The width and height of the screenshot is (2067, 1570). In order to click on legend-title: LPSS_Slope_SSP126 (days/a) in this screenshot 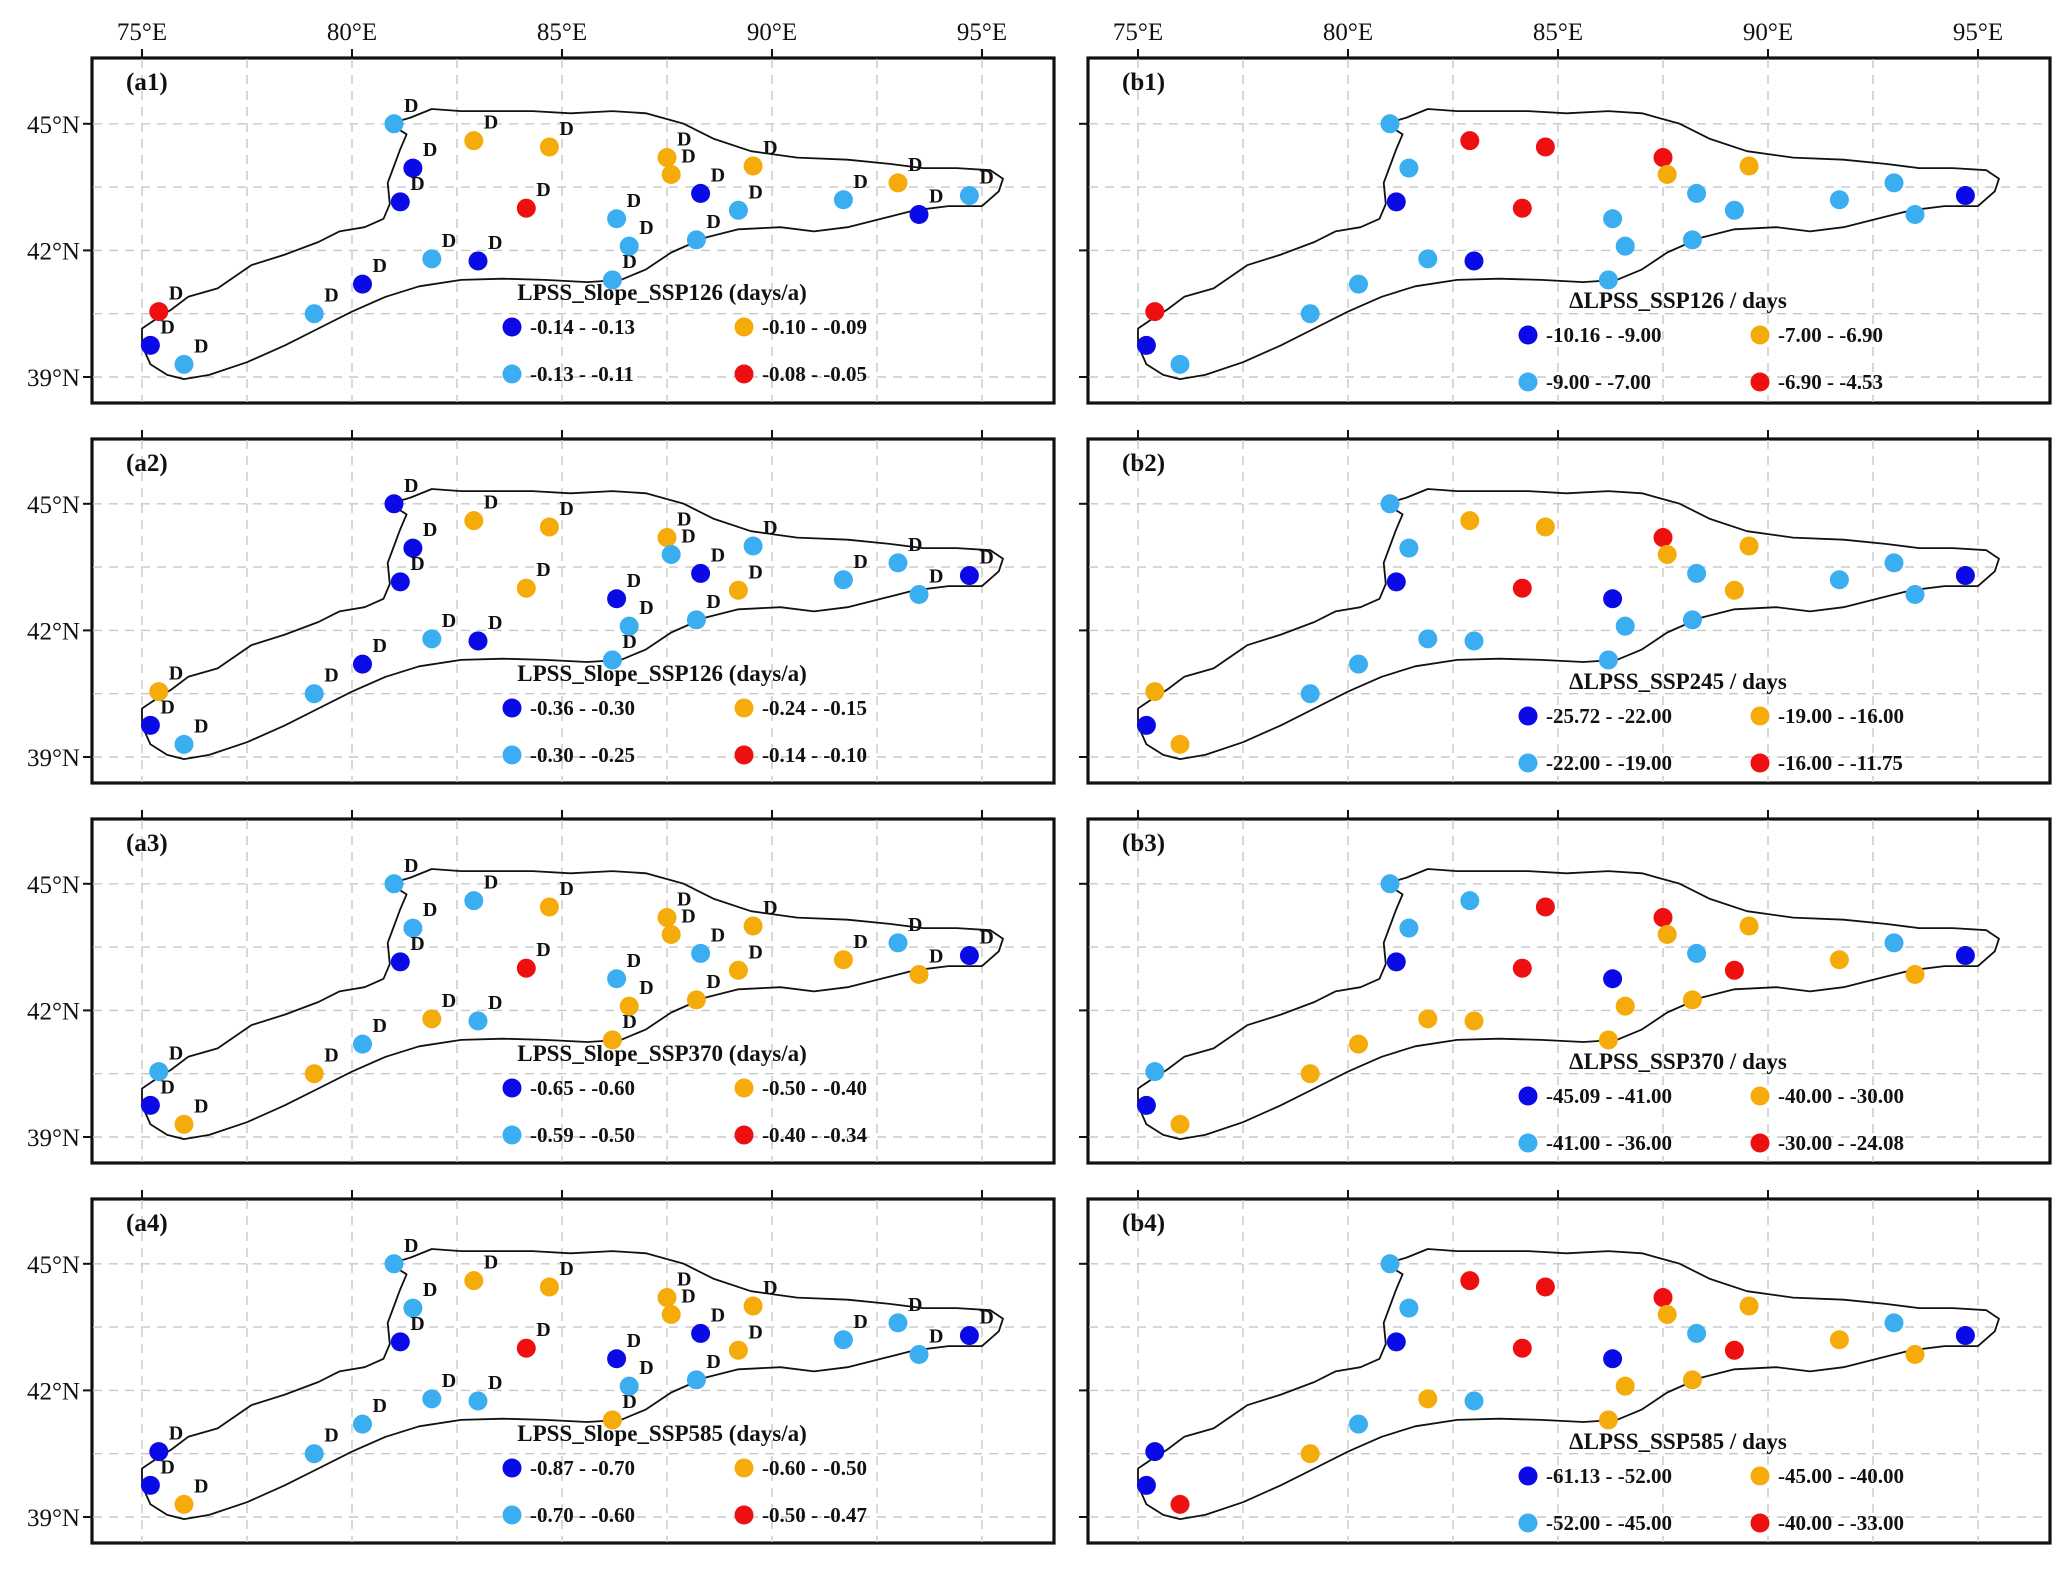, I will do `click(662, 292)`.